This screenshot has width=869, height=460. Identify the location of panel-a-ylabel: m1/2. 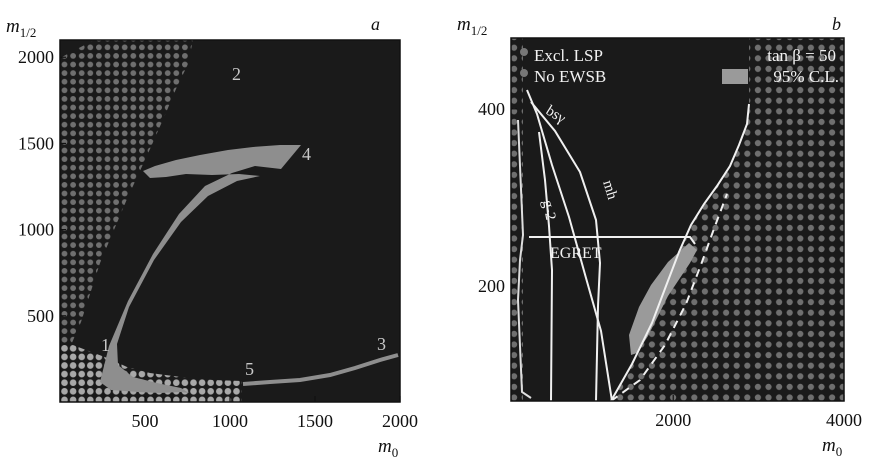
(21, 28).